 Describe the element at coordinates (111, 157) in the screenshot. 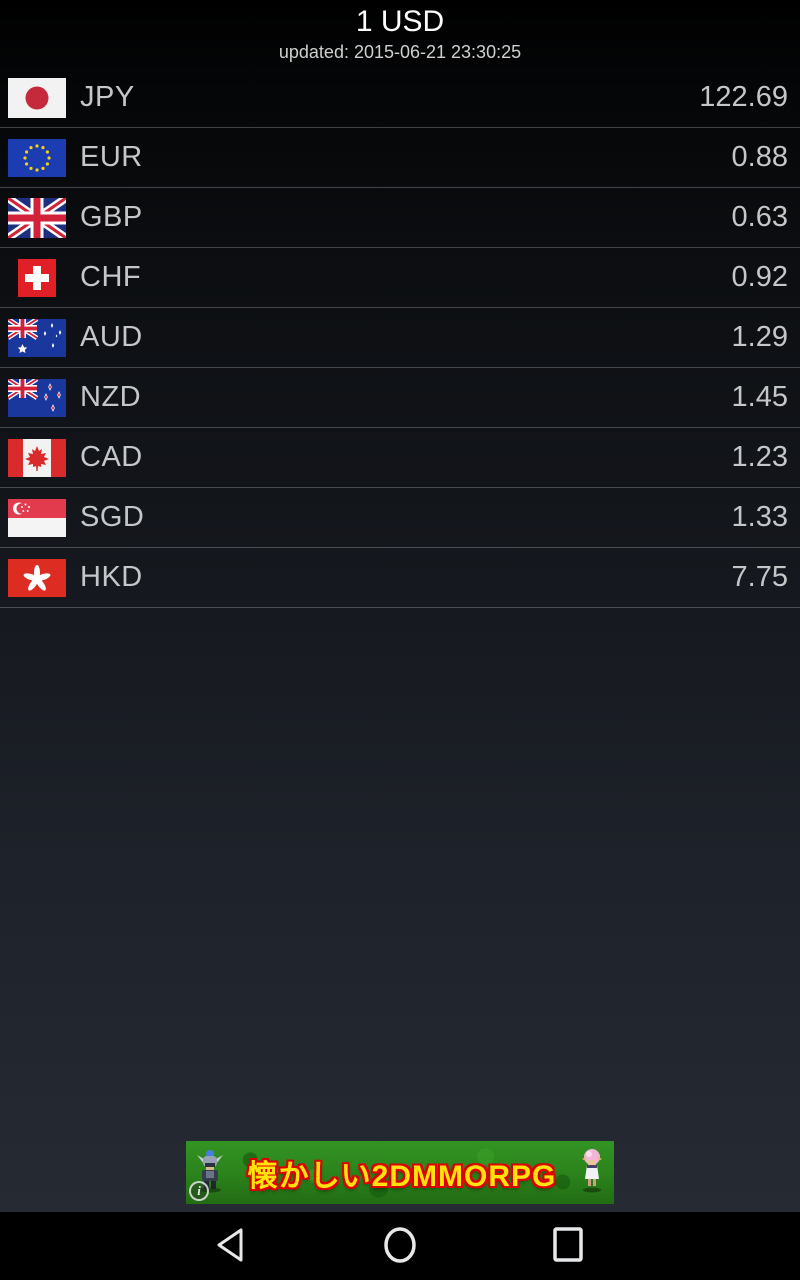

I see `currency-code: EUR` at that location.